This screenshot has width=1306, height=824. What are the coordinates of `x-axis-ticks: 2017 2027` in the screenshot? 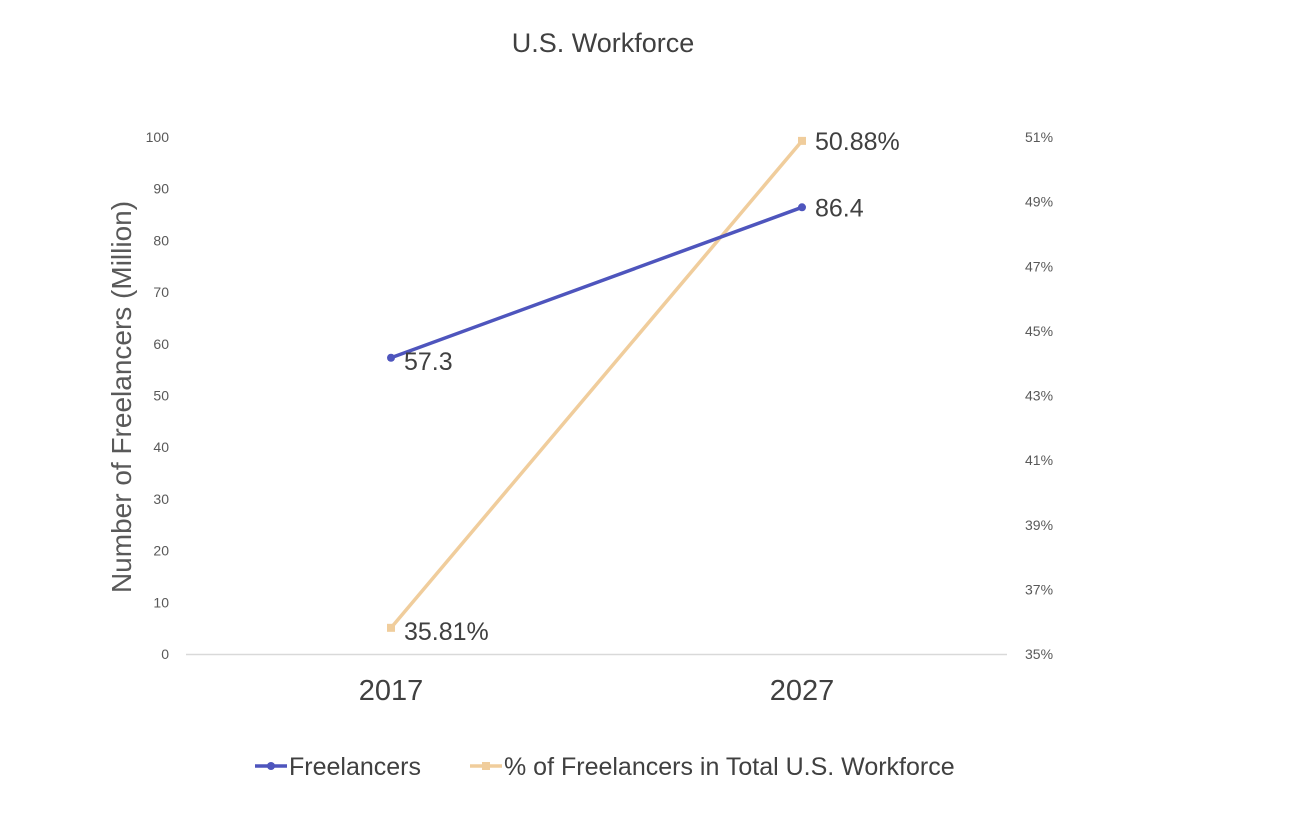 It's located at (597, 691).